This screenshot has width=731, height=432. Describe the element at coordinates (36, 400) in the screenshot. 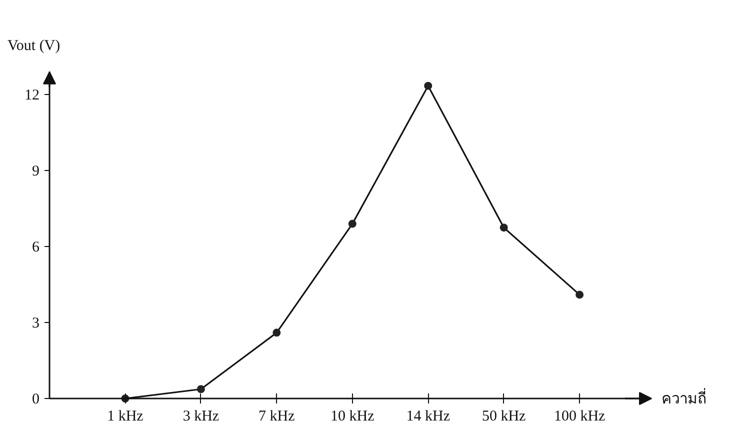

I see `y-tick-label: 0` at that location.